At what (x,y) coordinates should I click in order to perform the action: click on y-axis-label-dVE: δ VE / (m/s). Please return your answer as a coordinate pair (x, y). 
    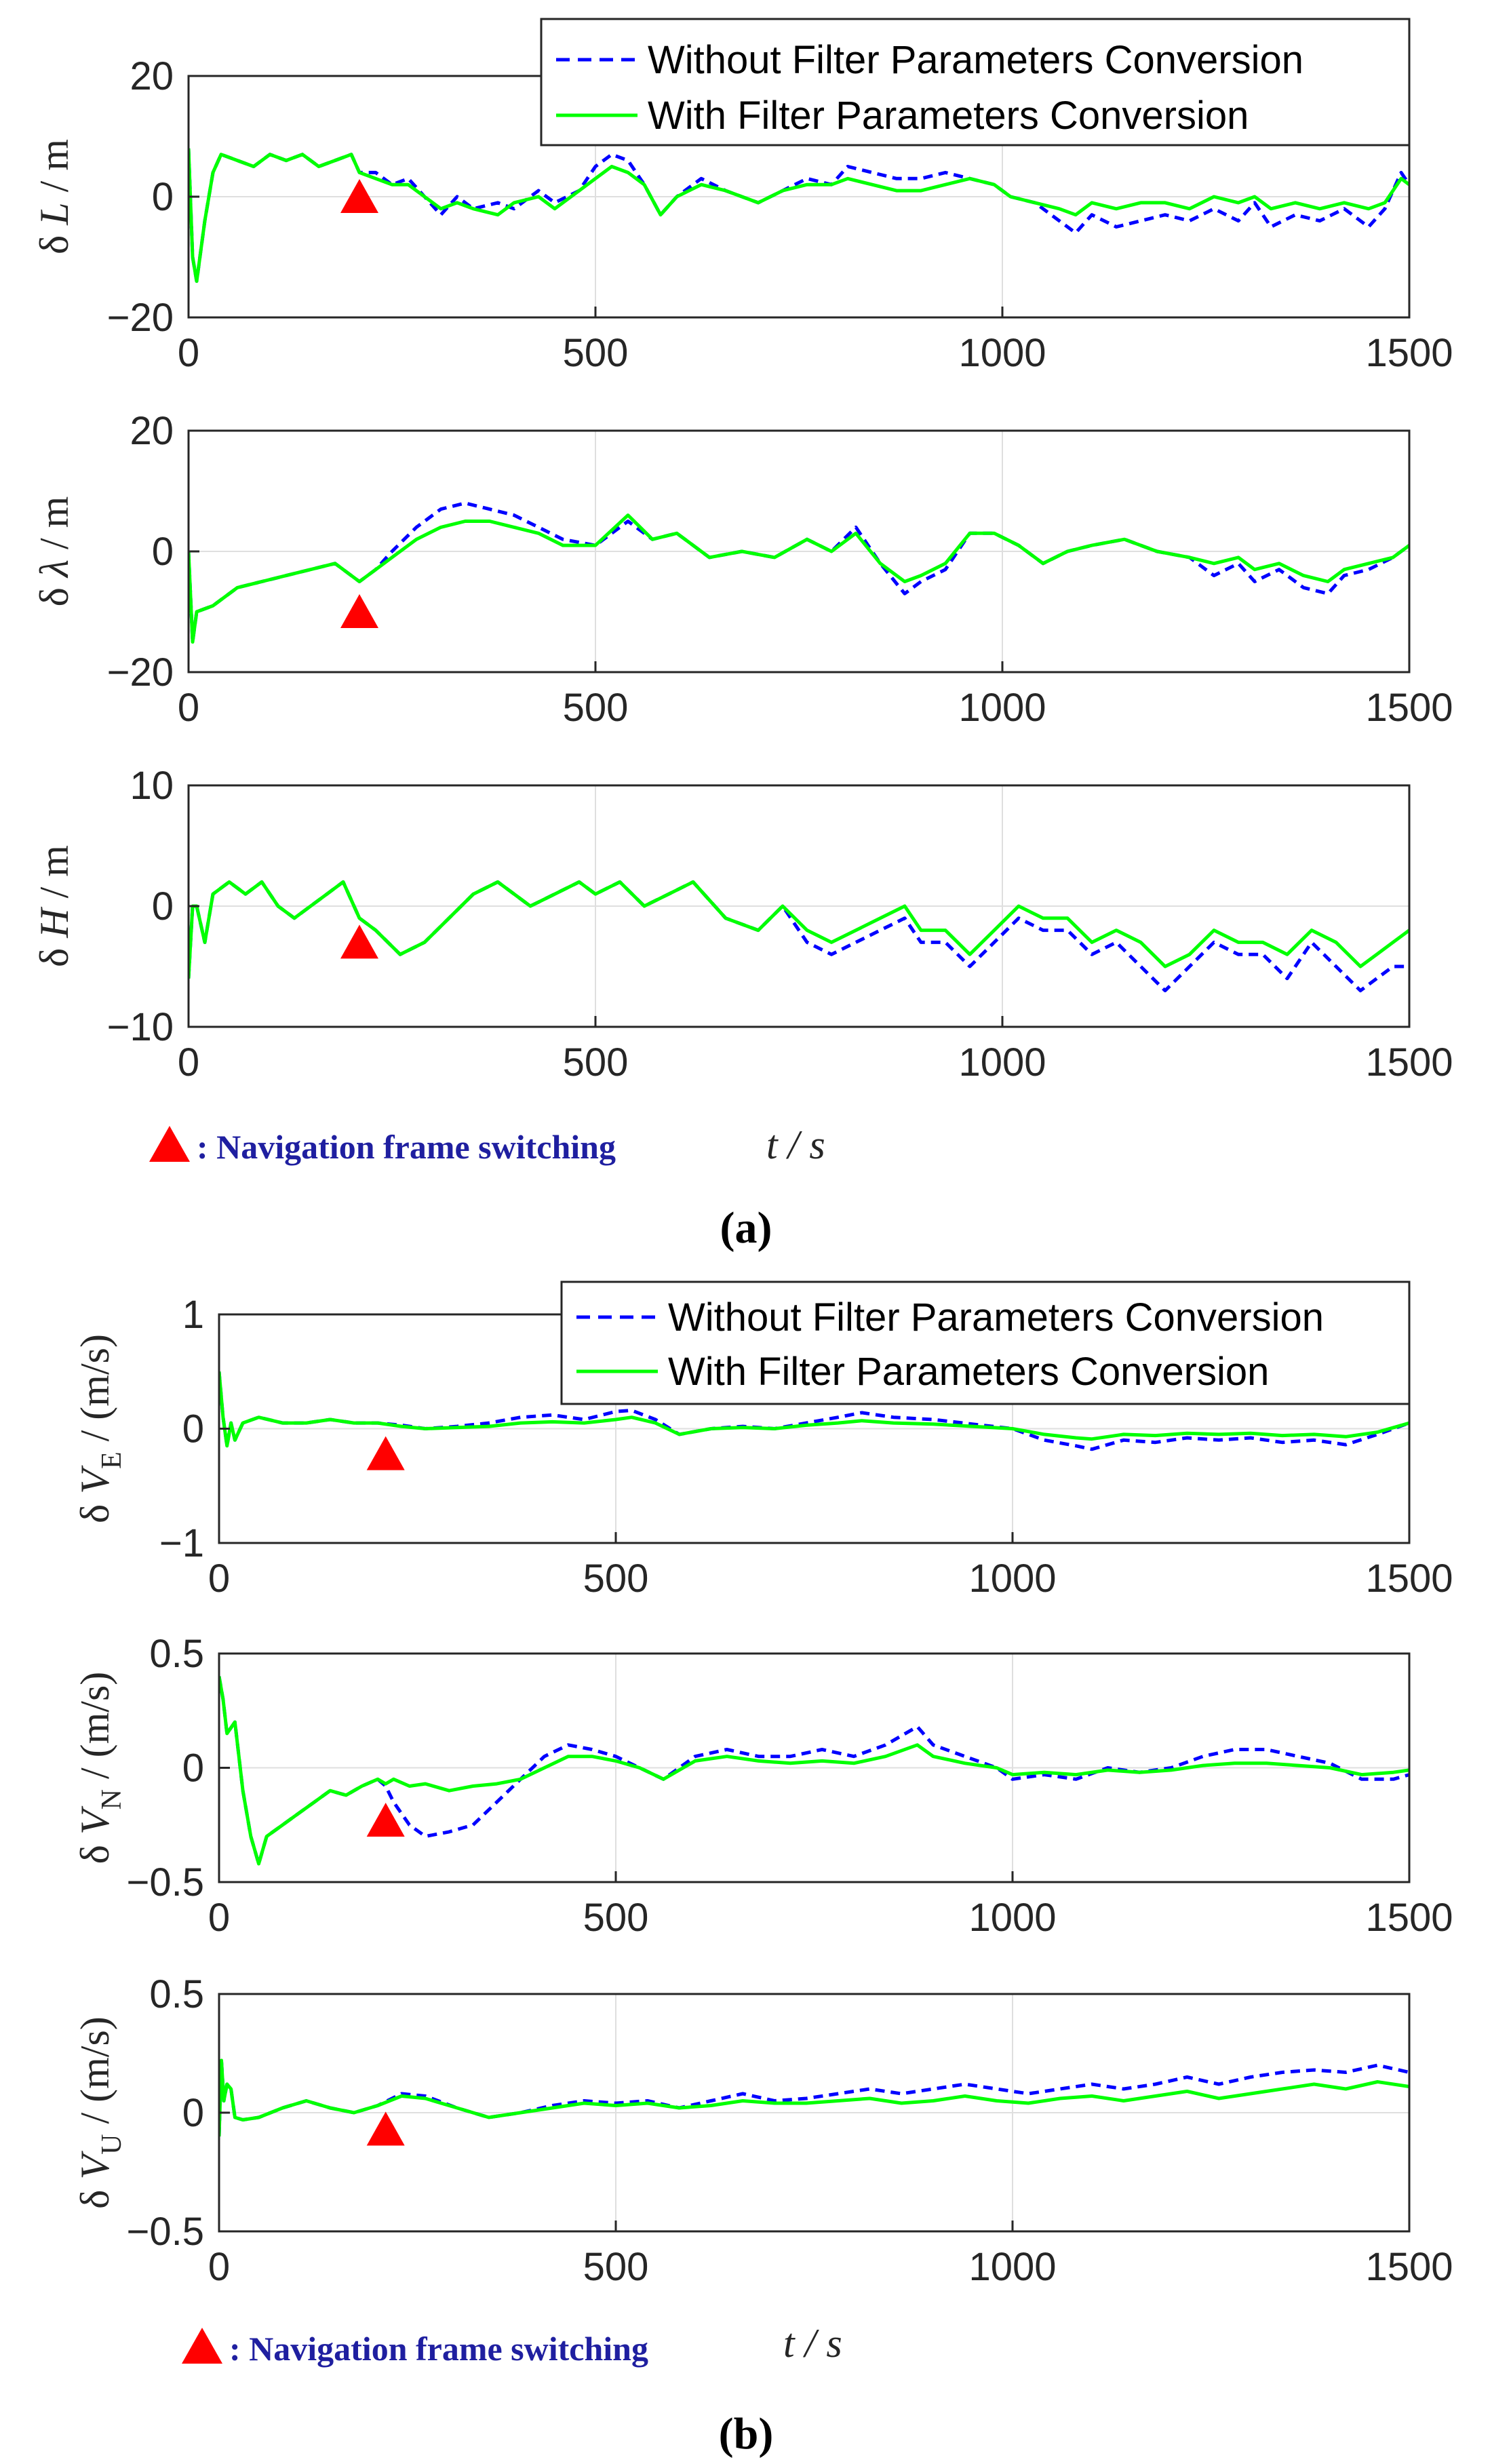
    Looking at the image, I should click on (100, 1428).